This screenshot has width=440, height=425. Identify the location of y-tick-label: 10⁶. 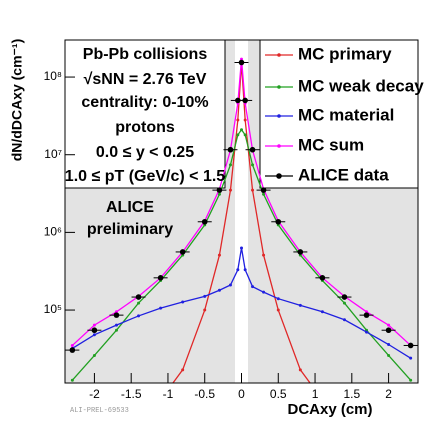
(53, 232).